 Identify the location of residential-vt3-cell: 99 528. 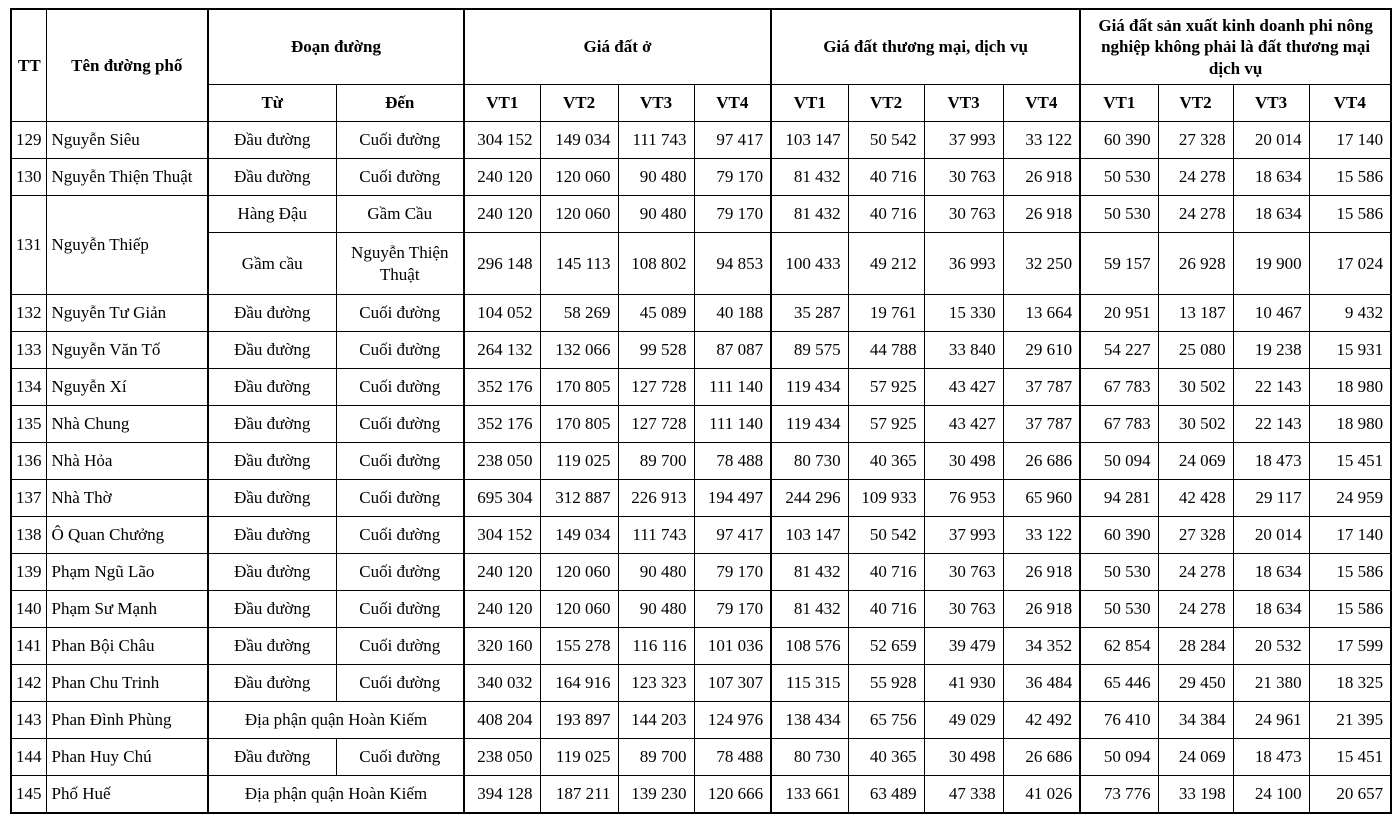
(656, 350).